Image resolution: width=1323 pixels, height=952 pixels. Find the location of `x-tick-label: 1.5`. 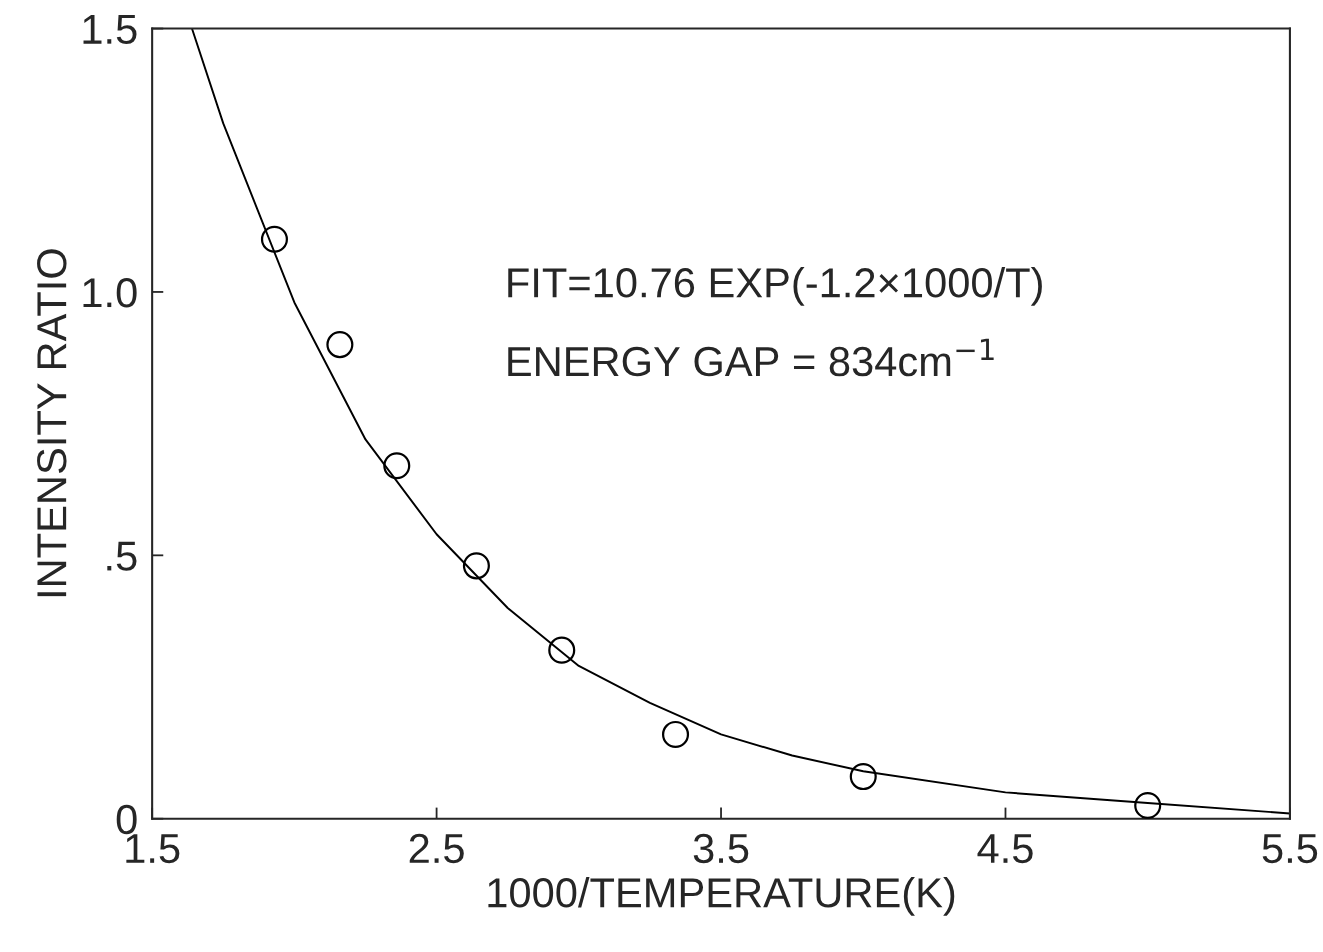

x-tick-label: 1.5 is located at coordinates (153, 849).